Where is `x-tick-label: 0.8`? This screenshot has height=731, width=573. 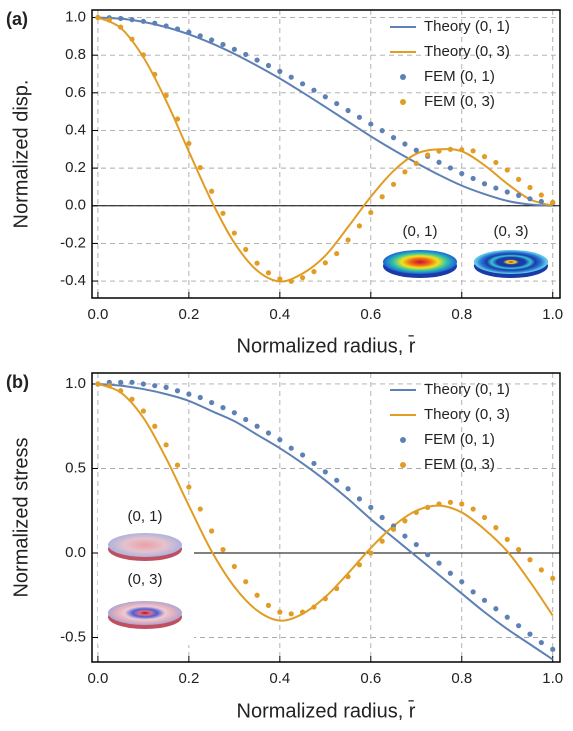 x-tick-label: 0.8 is located at coordinates (461, 678).